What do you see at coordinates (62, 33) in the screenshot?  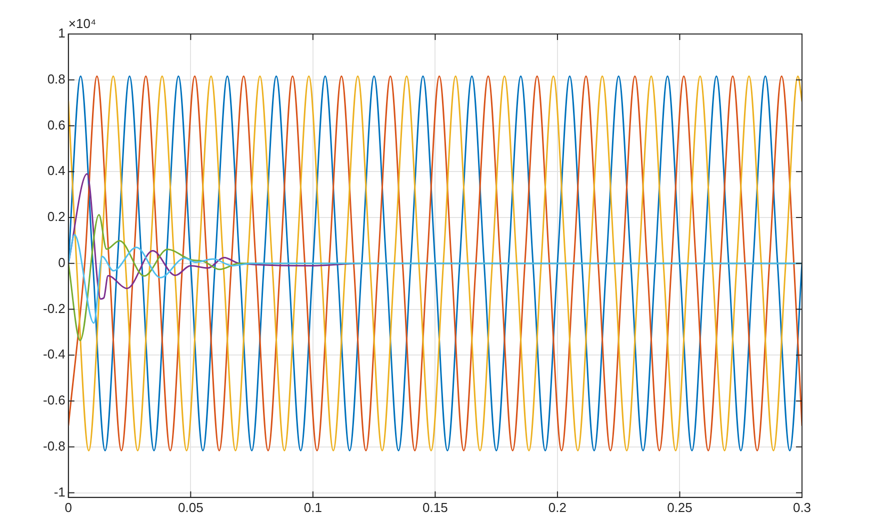 I see `y-tick-label: 1` at bounding box center [62, 33].